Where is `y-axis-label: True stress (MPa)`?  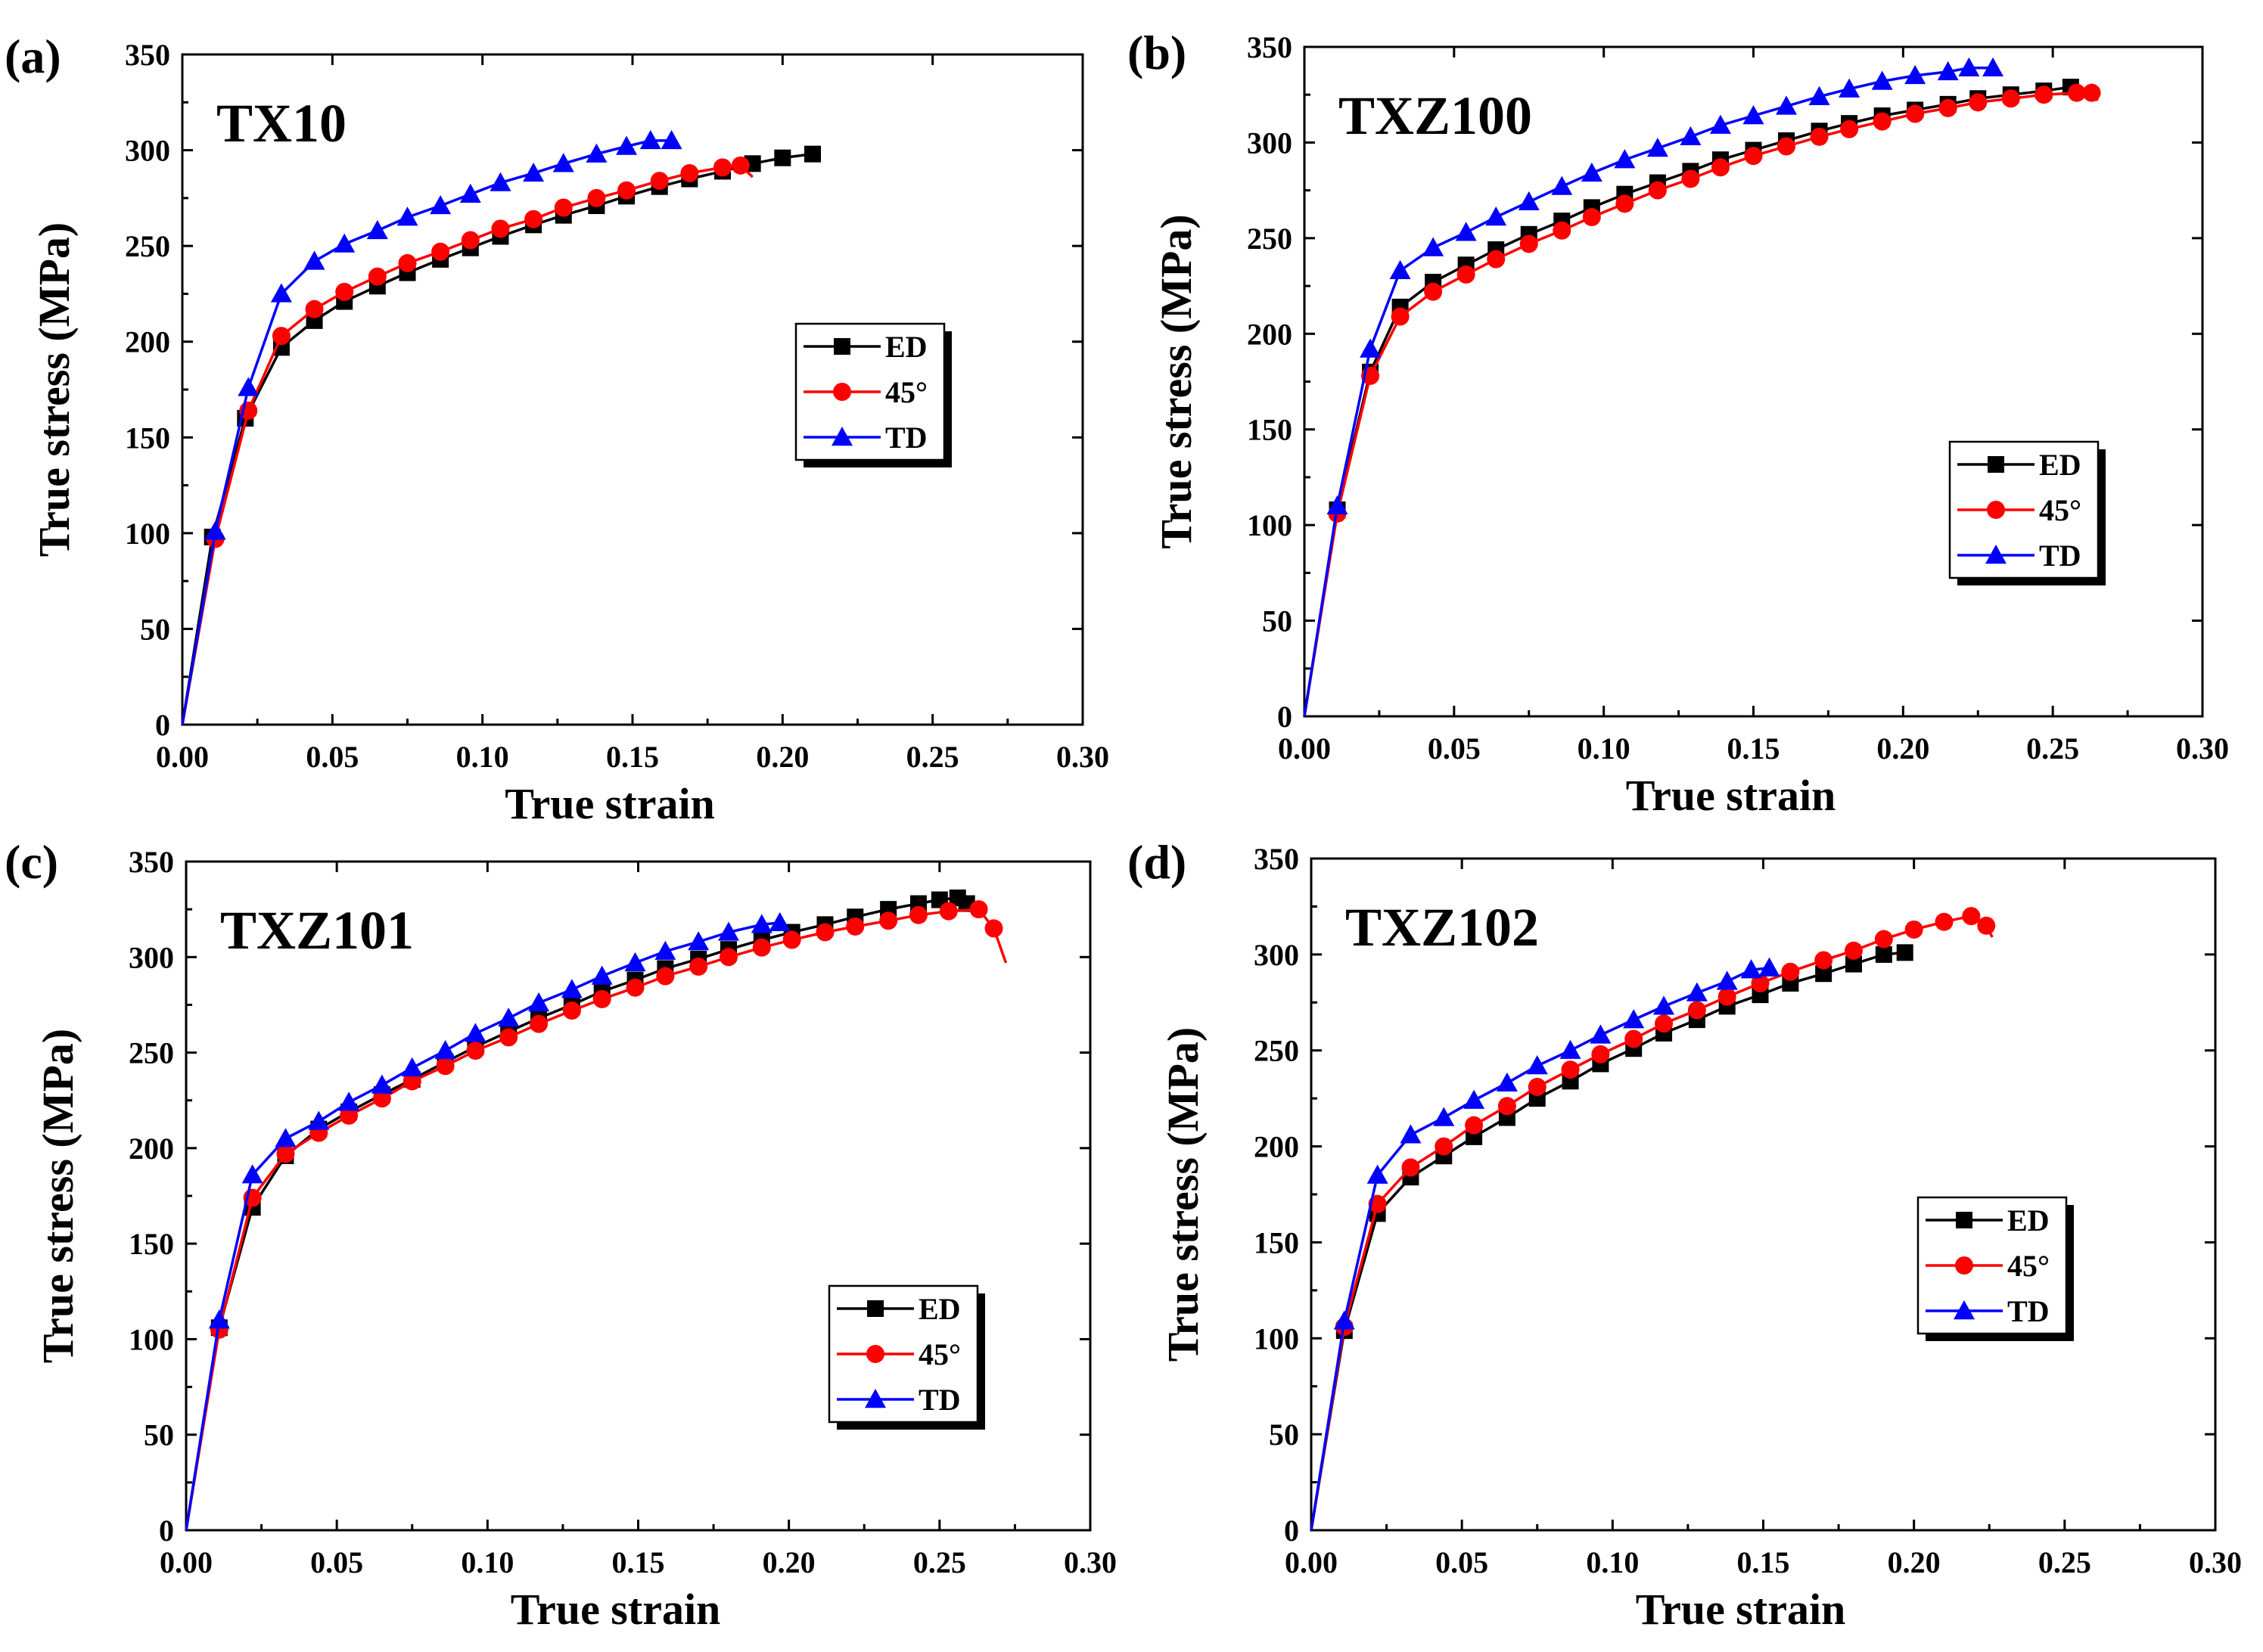
y-axis-label: True stress (MPa) is located at coordinates (54, 389).